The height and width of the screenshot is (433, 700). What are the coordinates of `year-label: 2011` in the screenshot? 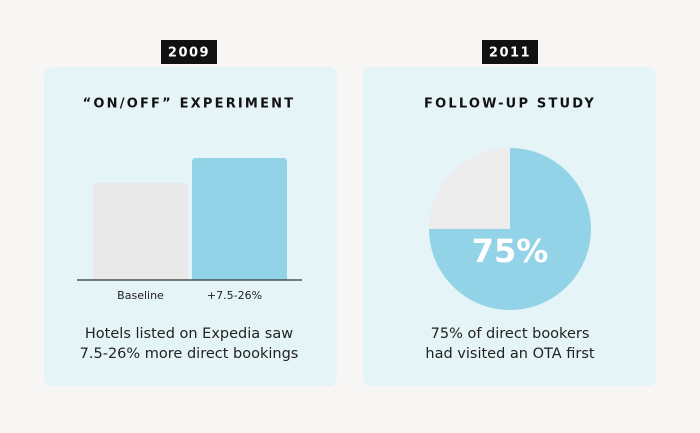 It's located at (510, 53).